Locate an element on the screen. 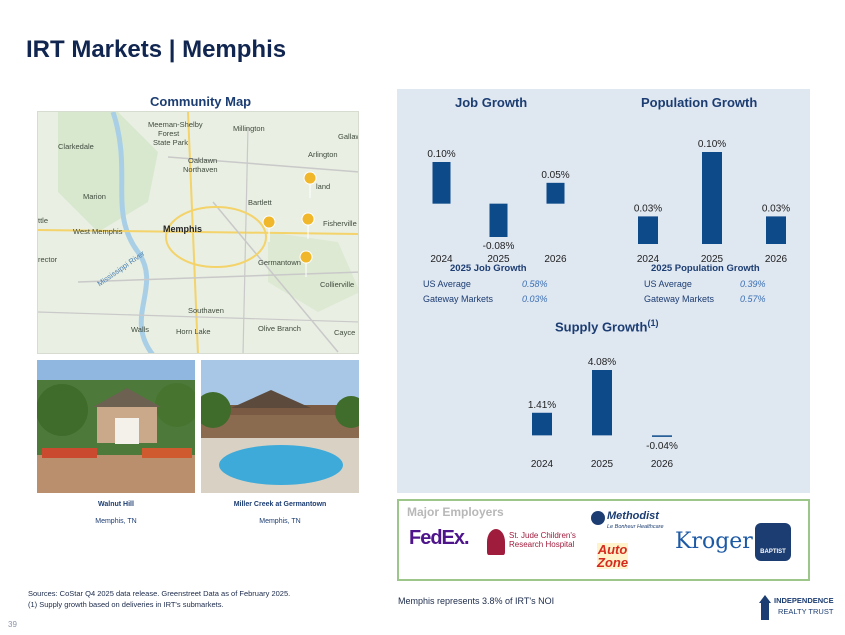  job-growth-title: Job Growth is located at coordinates (491, 102).